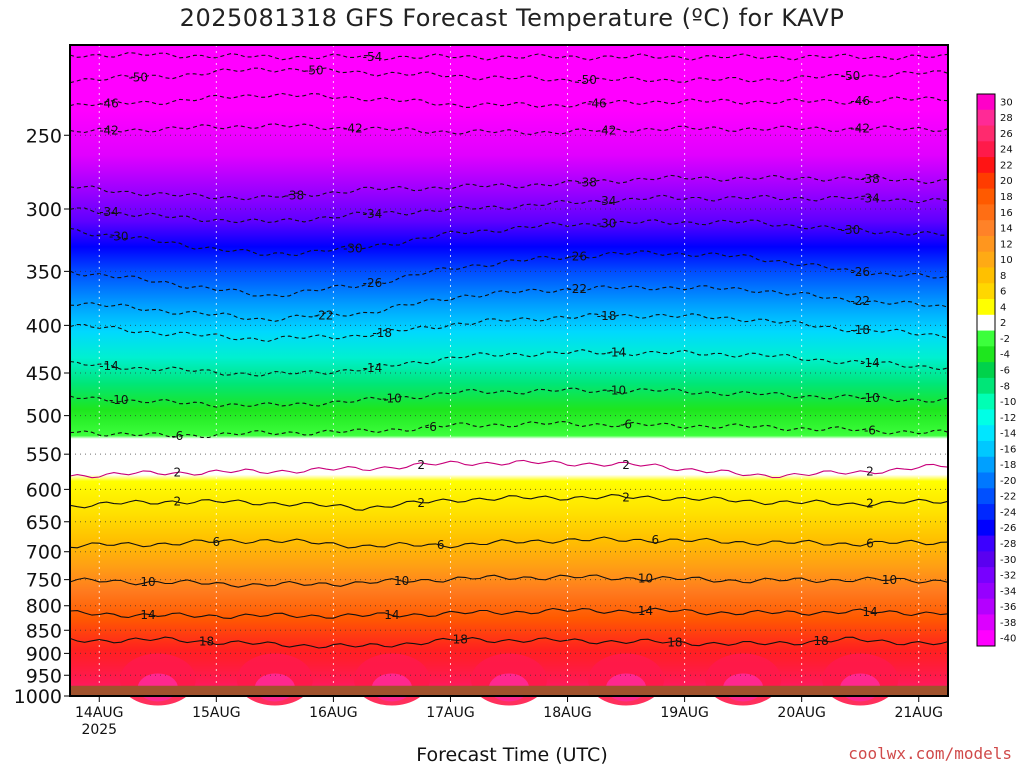  Describe the element at coordinates (1003, 307) in the screenshot. I see `colorbar-label: 4` at that location.